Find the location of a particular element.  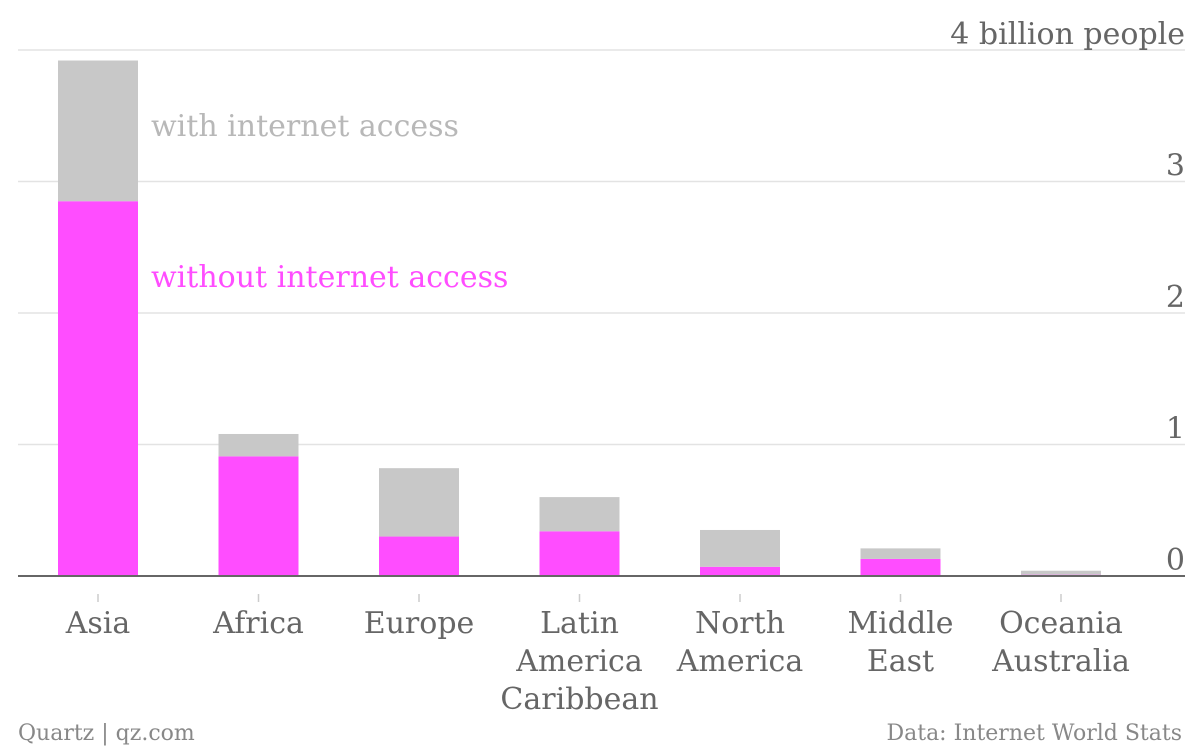

y-tick-label: 2 is located at coordinates (1175, 297).